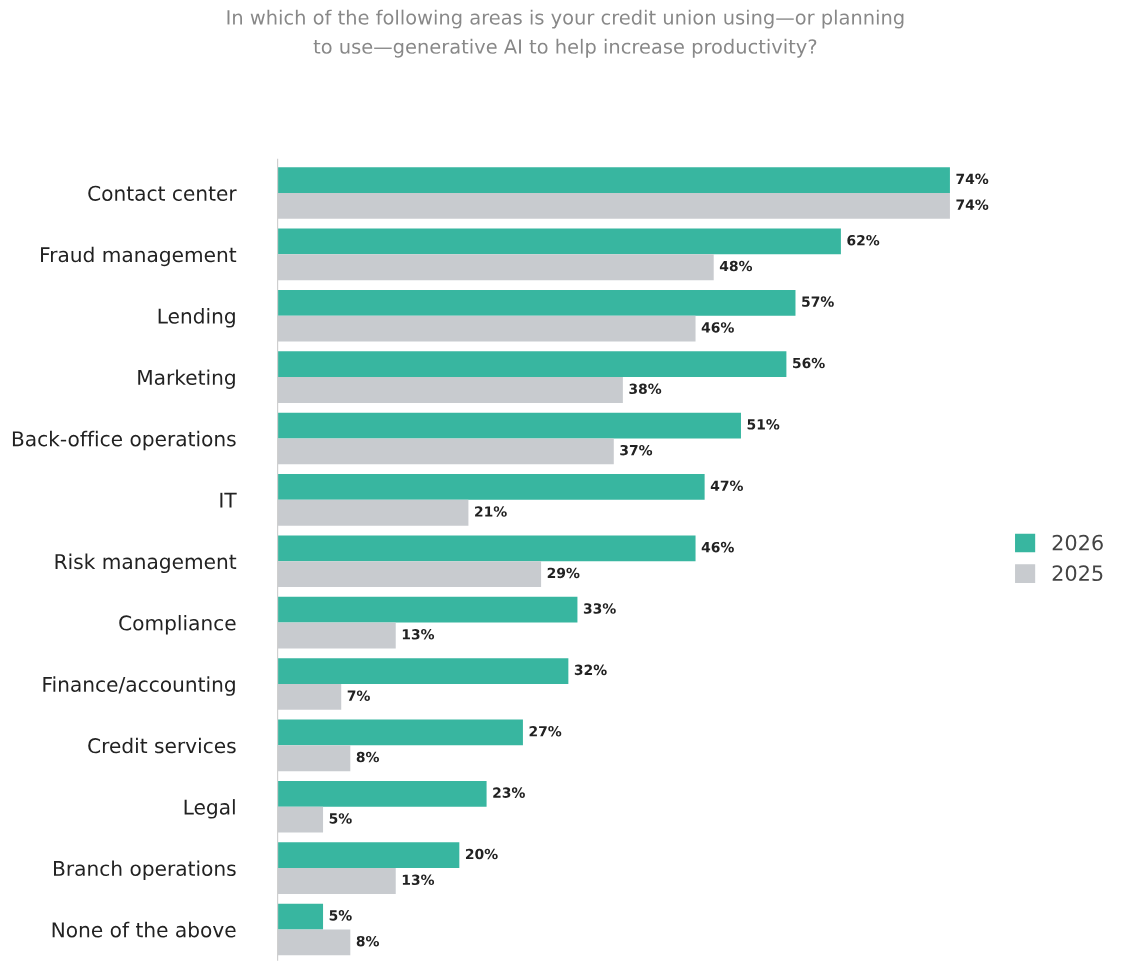 This screenshot has height=965, width=1124. I want to click on data-label: 48%, so click(736, 266).